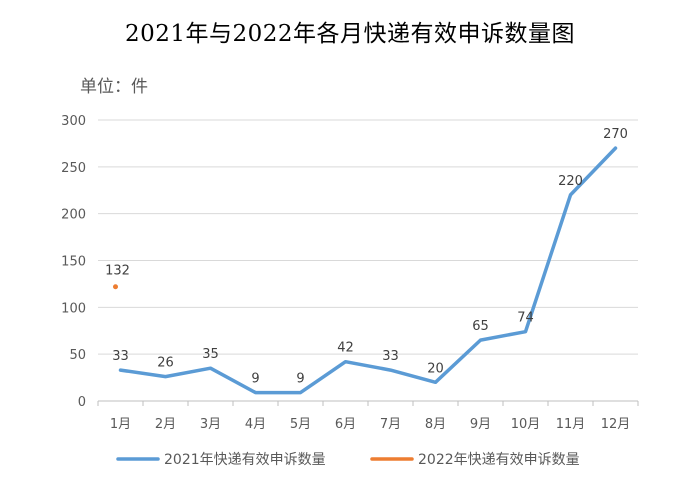  What do you see at coordinates (615, 134) in the screenshot?
I see `data-label: 270` at bounding box center [615, 134].